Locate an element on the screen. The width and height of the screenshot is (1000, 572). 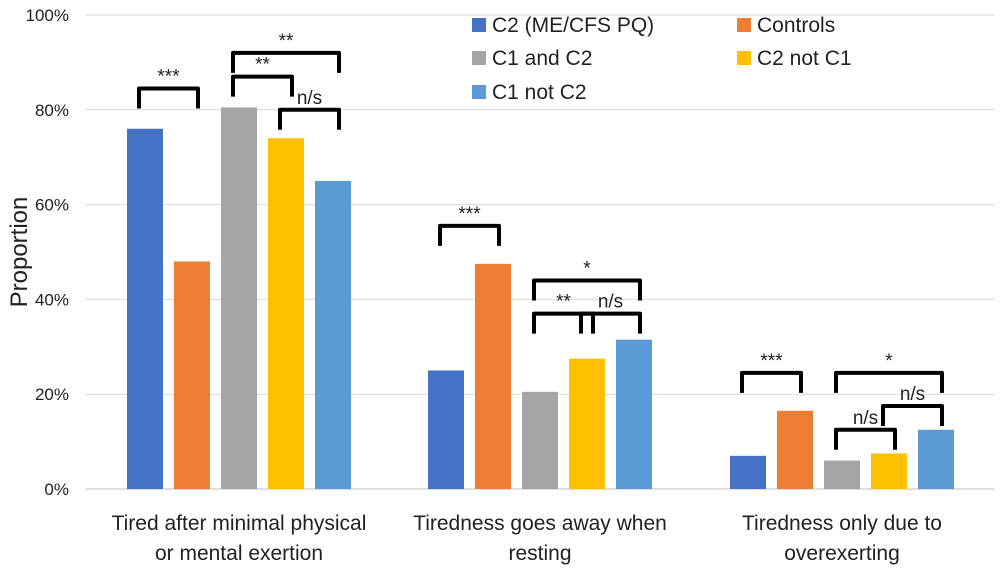
category-label: resting is located at coordinates (539, 553).